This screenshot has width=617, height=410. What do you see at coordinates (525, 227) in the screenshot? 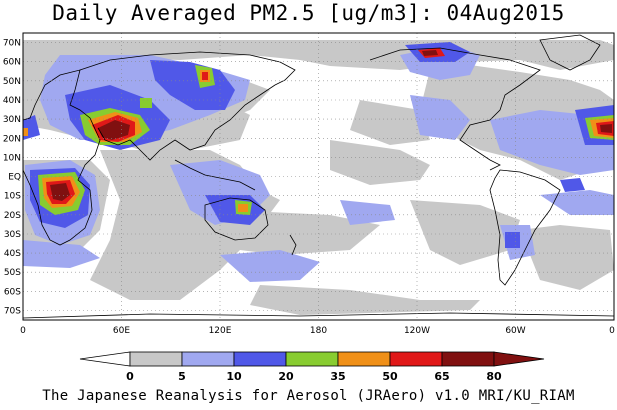
I see `coast-south-america` at bounding box center [525, 227].